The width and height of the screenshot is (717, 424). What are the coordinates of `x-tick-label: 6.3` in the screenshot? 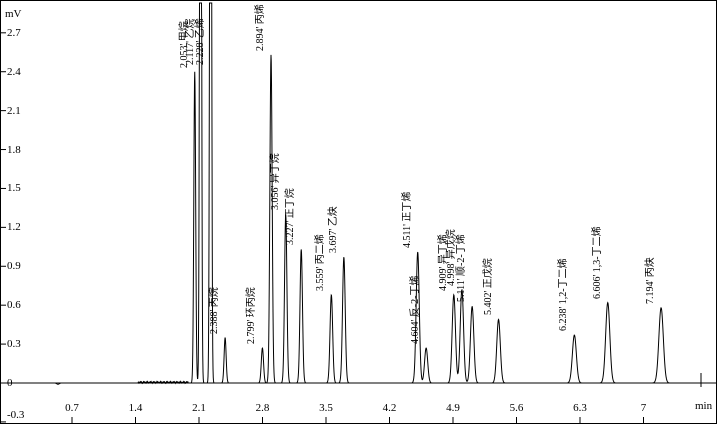 It's located at (580, 408).